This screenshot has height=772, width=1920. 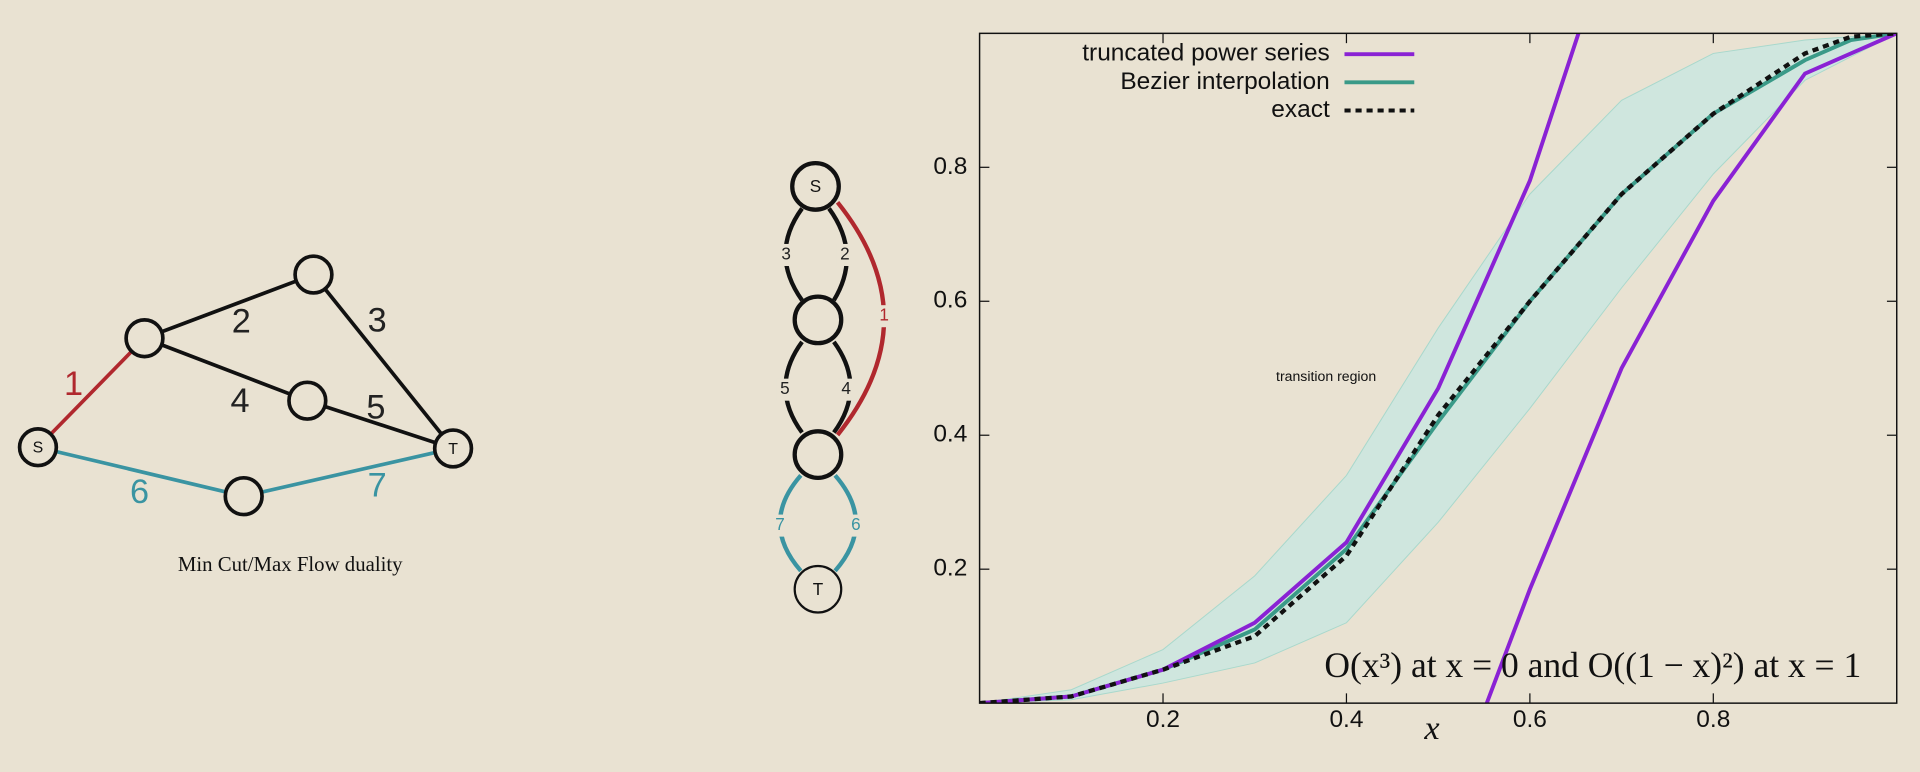 What do you see at coordinates (1300, 109) in the screenshot?
I see `legend-label: exact` at bounding box center [1300, 109].